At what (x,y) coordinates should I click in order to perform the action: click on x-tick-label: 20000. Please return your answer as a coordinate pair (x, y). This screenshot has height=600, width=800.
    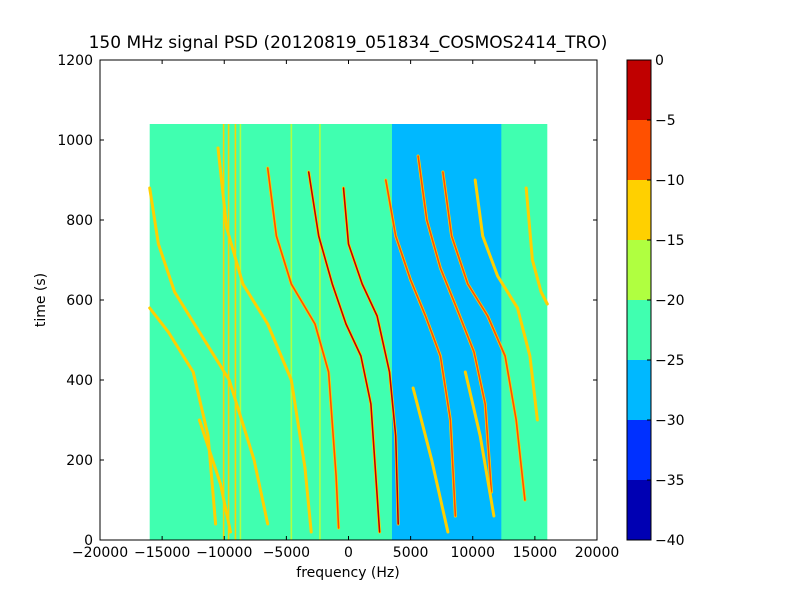
    Looking at the image, I should click on (597, 553).